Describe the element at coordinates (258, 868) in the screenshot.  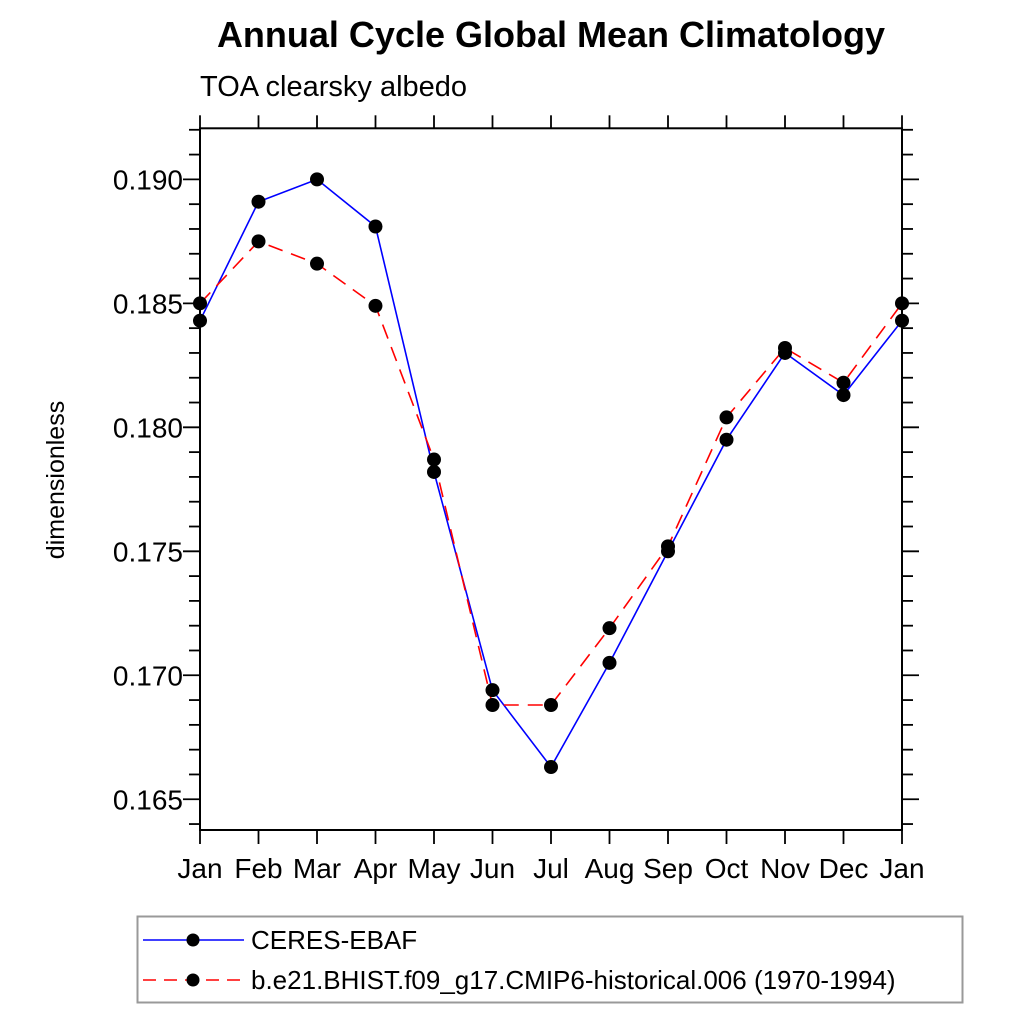
I see `x-tick-label: Feb` at that location.